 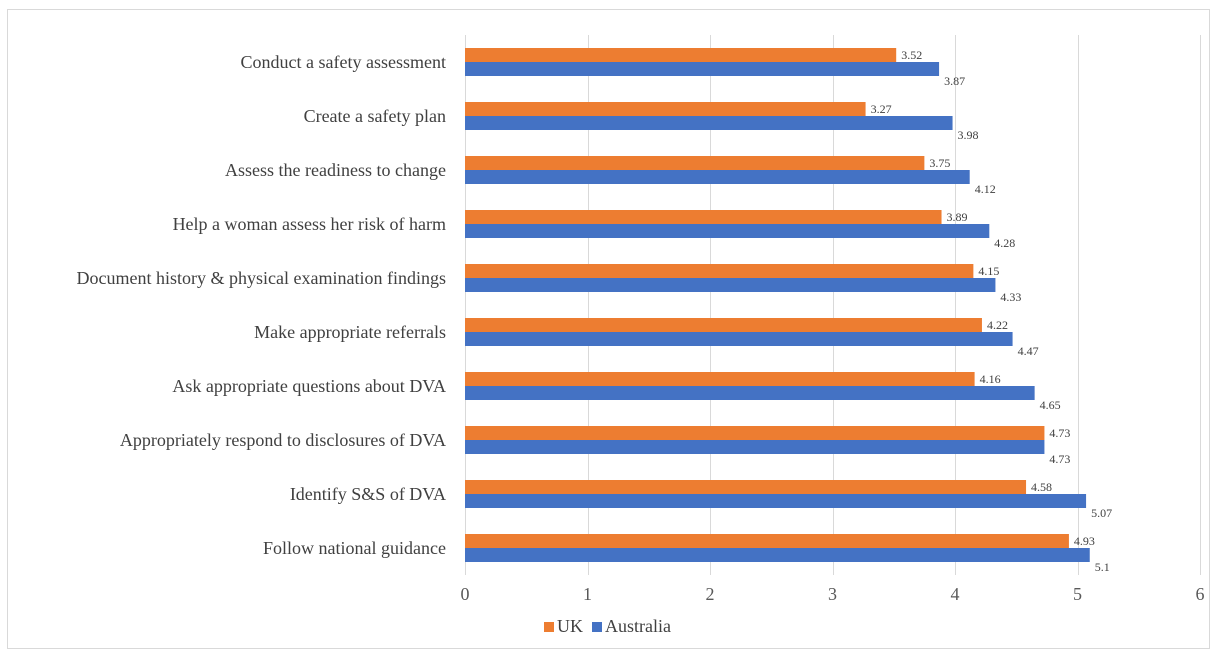 I want to click on category-label: Assess the readiness to change, so click(x=335, y=170).